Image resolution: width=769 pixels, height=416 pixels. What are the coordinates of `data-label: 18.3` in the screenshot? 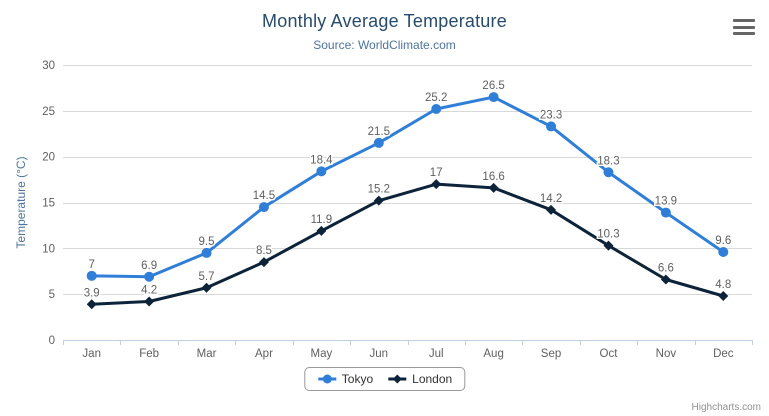 It's located at (608, 161).